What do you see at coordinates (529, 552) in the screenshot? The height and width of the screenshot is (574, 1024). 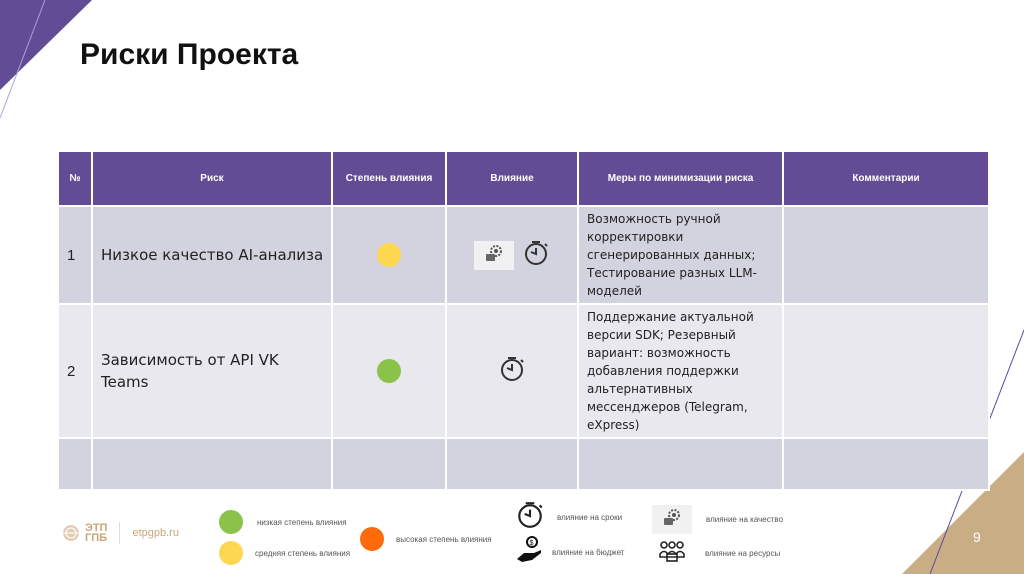 I see `money-hand-icon: $` at bounding box center [529, 552].